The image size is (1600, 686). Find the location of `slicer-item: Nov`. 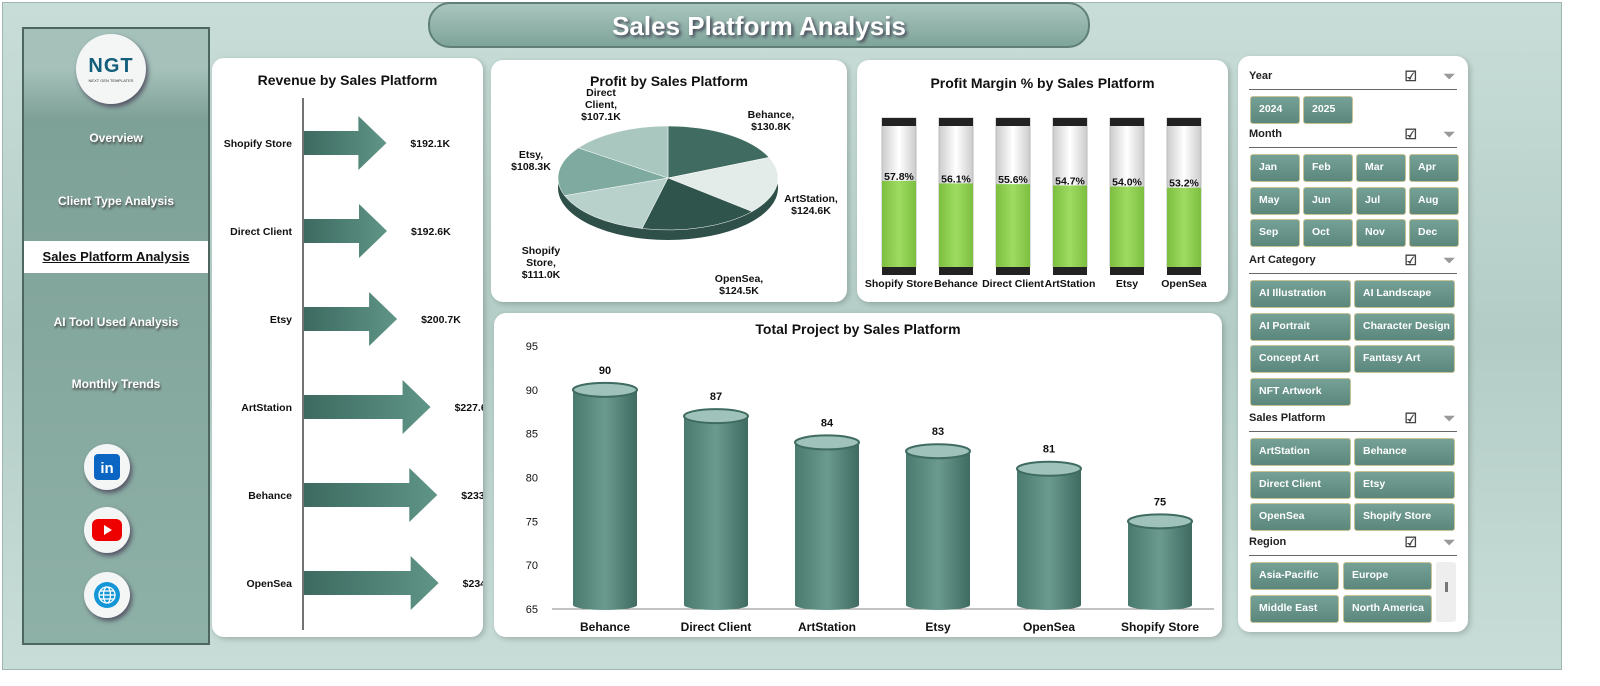

slicer-item: Nov is located at coordinates (1381, 233).